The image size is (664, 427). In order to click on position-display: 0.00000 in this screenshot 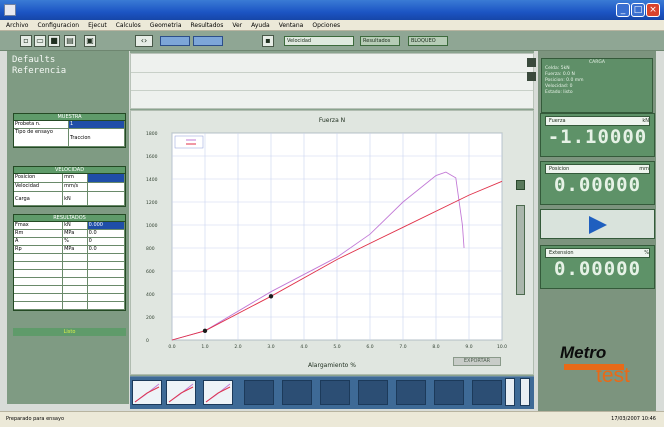, I will do `click(597, 185)`.